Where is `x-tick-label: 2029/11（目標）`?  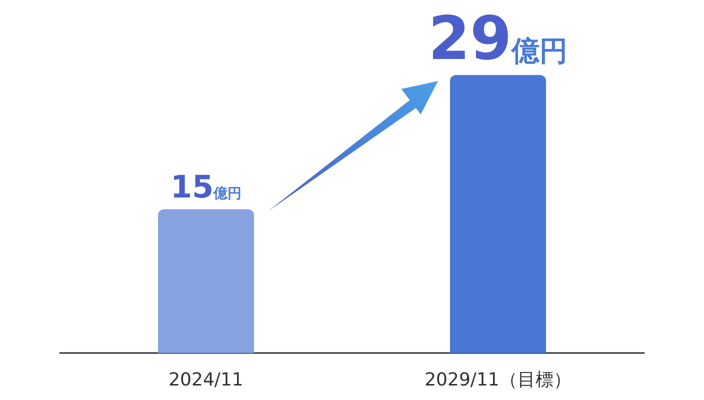 x-tick-label: 2029/11（目標） is located at coordinates (498, 380).